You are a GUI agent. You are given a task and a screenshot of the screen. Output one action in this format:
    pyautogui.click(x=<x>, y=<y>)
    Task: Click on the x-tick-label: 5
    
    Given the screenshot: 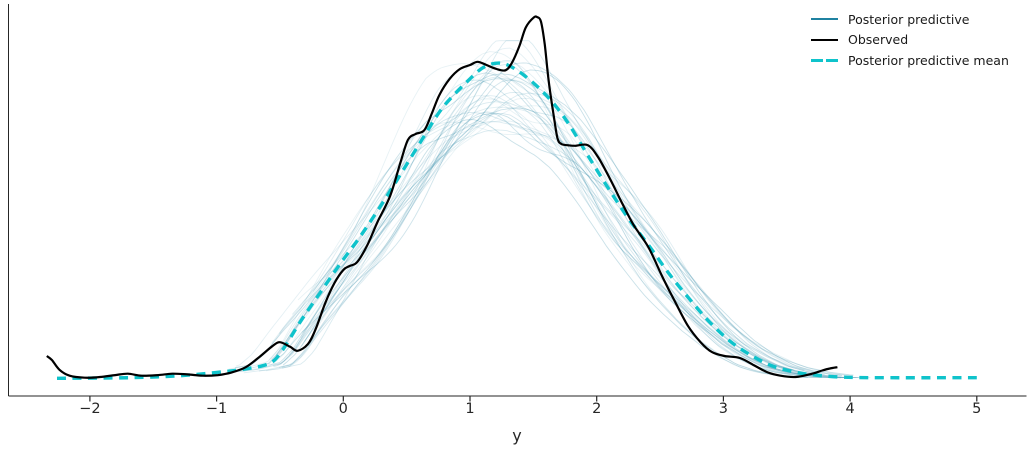 What is the action you would take?
    pyautogui.click(x=977, y=409)
    